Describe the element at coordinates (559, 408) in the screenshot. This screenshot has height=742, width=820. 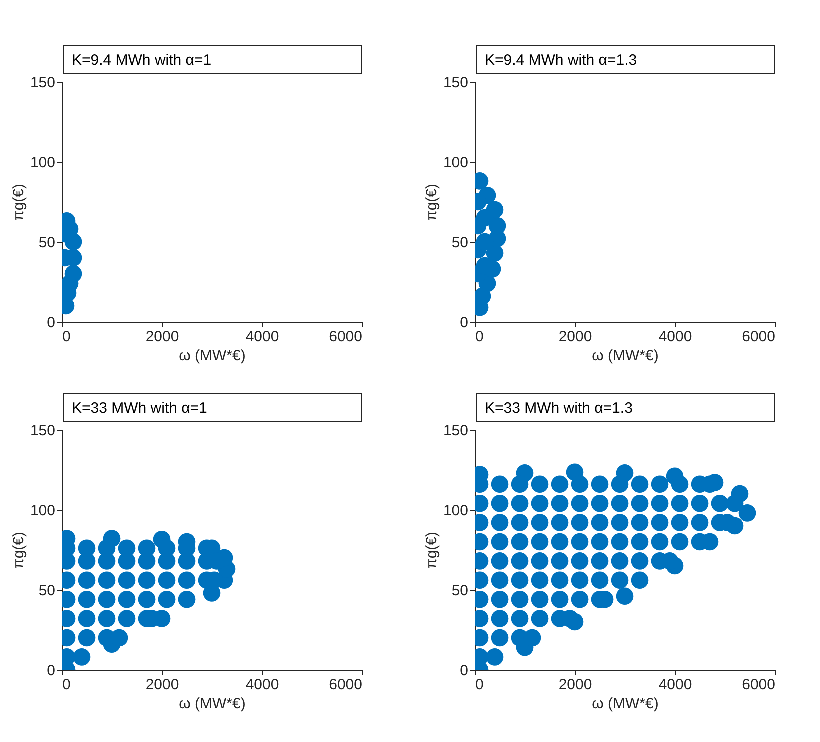
I see `chart-title: K=33 MWh with α=1.3` at that location.